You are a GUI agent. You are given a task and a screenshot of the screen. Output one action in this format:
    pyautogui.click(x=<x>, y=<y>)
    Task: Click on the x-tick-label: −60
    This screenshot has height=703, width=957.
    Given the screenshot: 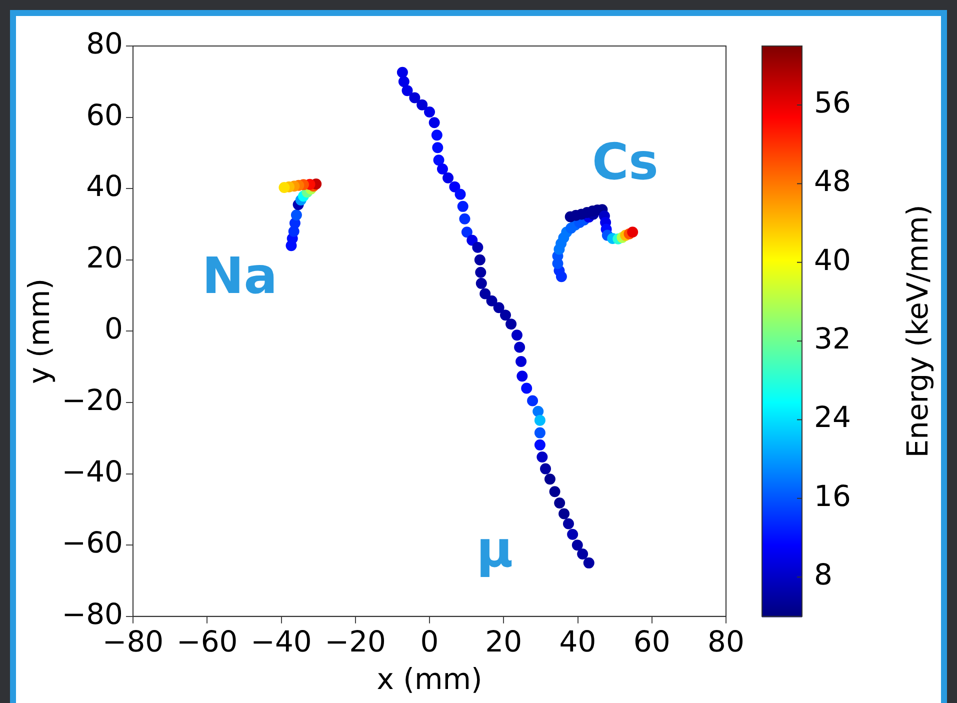 What is the action you would take?
    pyautogui.click(x=207, y=641)
    